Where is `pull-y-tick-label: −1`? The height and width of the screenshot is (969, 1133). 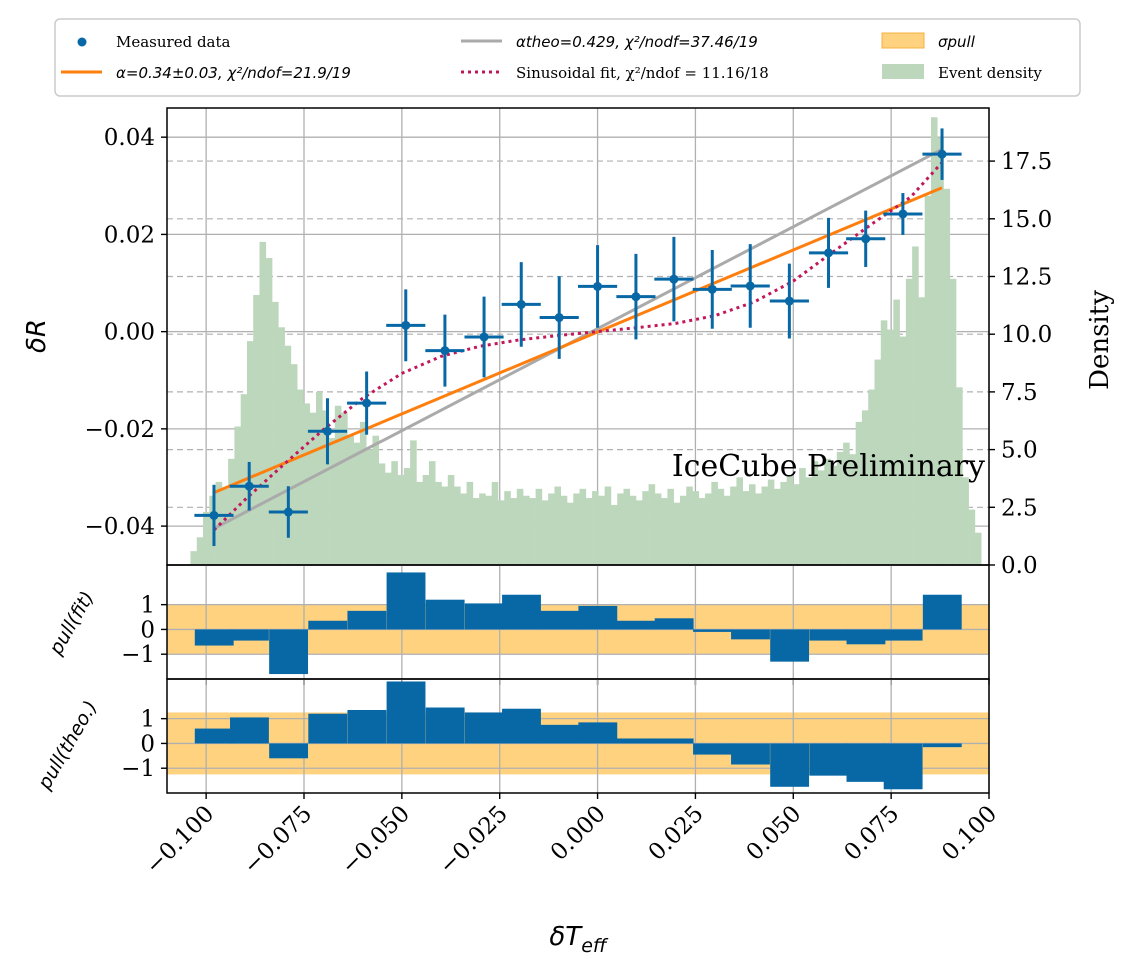 pull-y-tick-label: −1 is located at coordinates (138, 655).